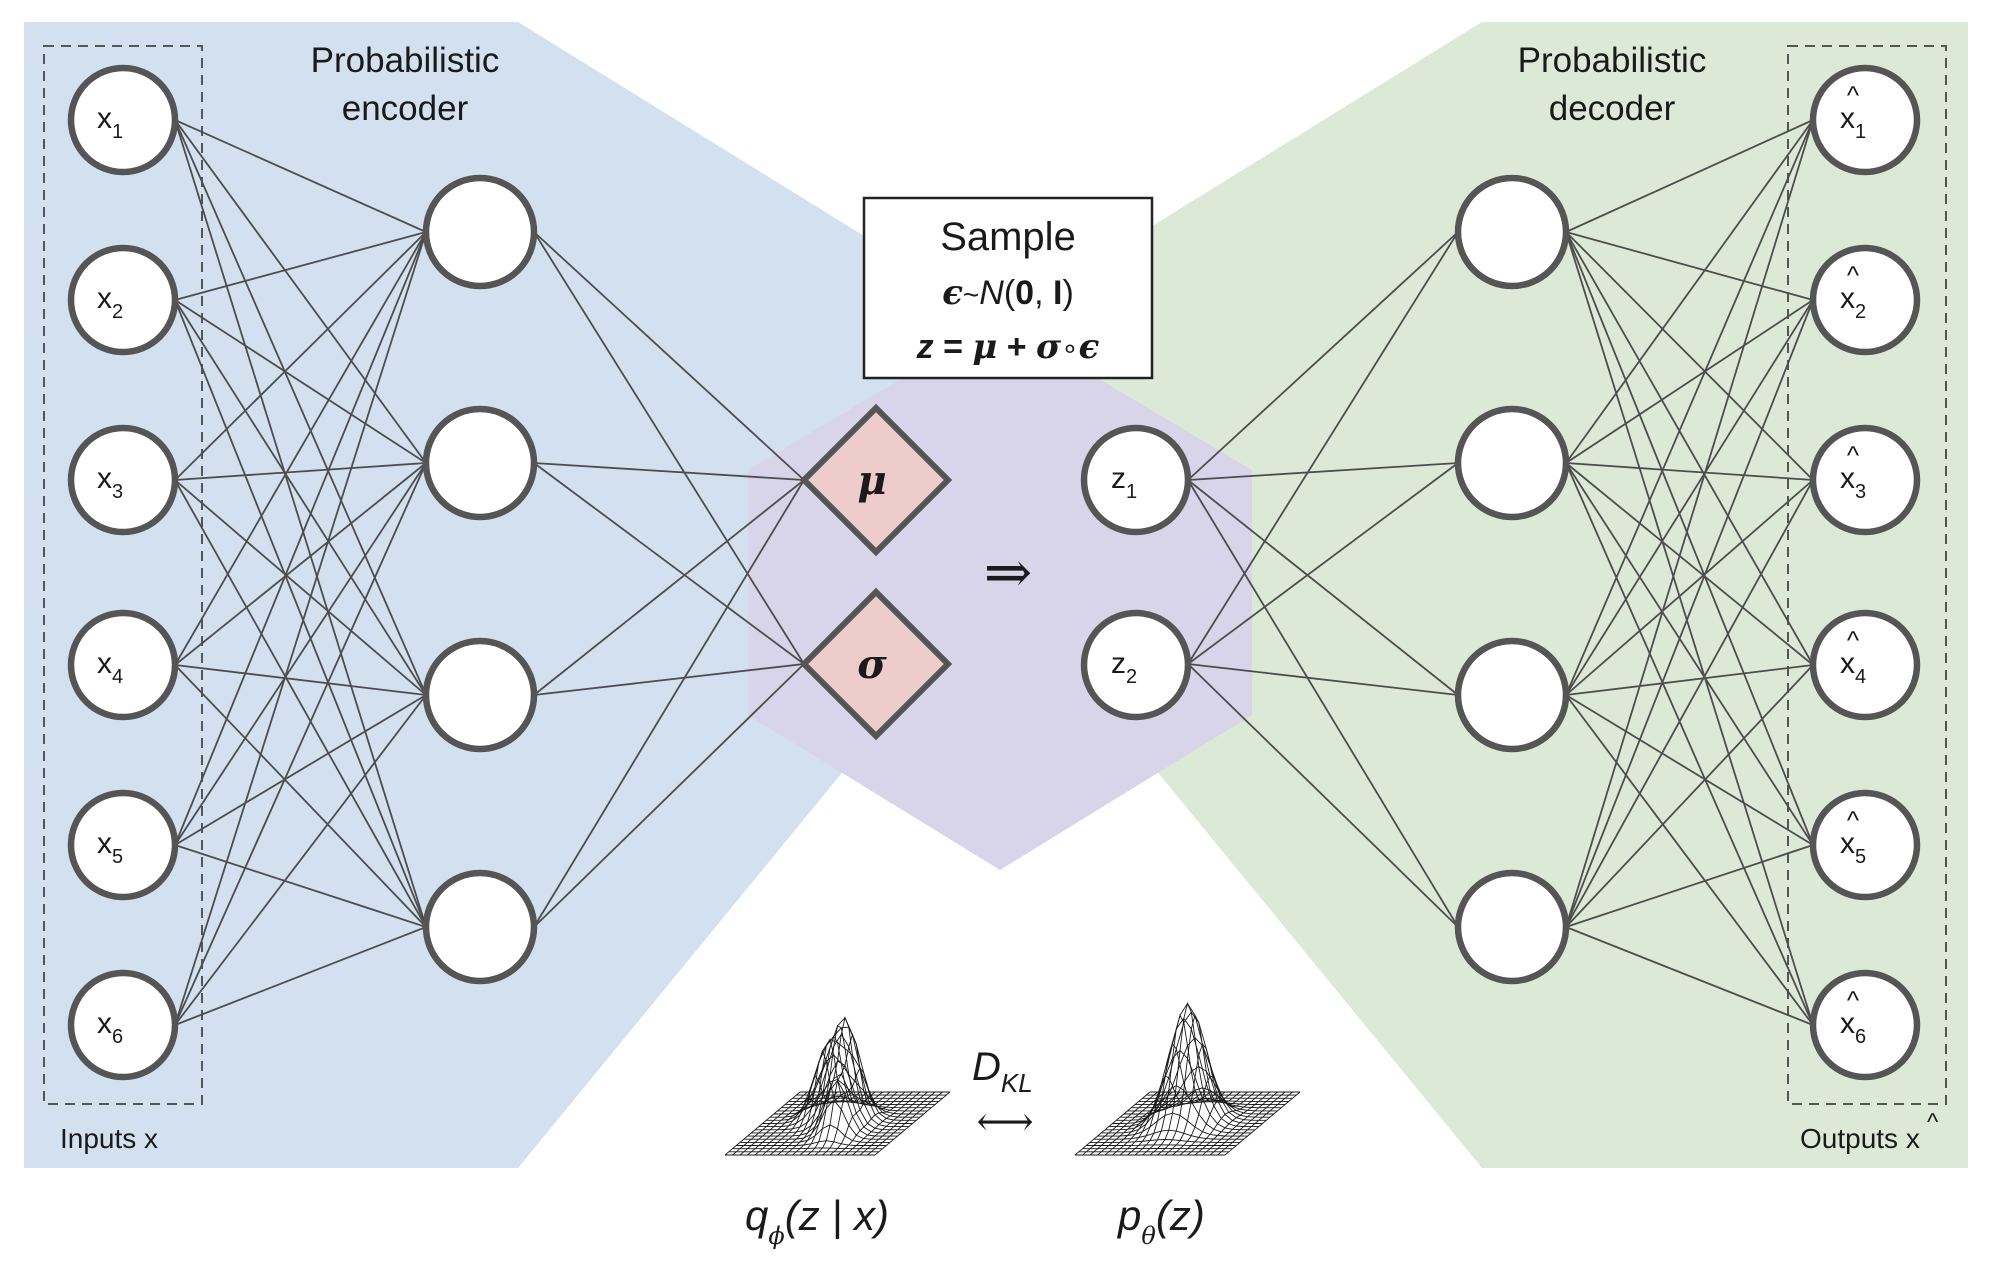  I want to click on kl-arrow: ⟷, so click(1004, 1122).